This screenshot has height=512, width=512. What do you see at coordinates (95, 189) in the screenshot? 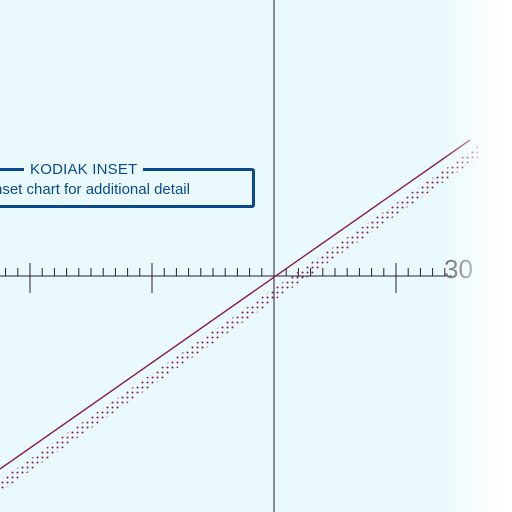
I see `kodiak-inset-subtitle: nset chart for additional detail` at bounding box center [95, 189].